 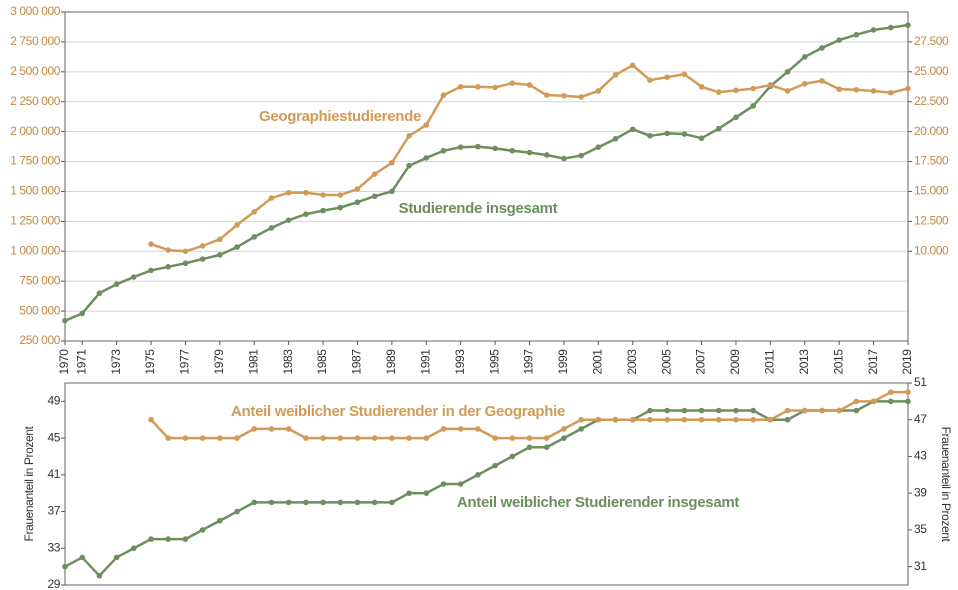 I want to click on x-tick-label: 2019, so click(x=907, y=362).